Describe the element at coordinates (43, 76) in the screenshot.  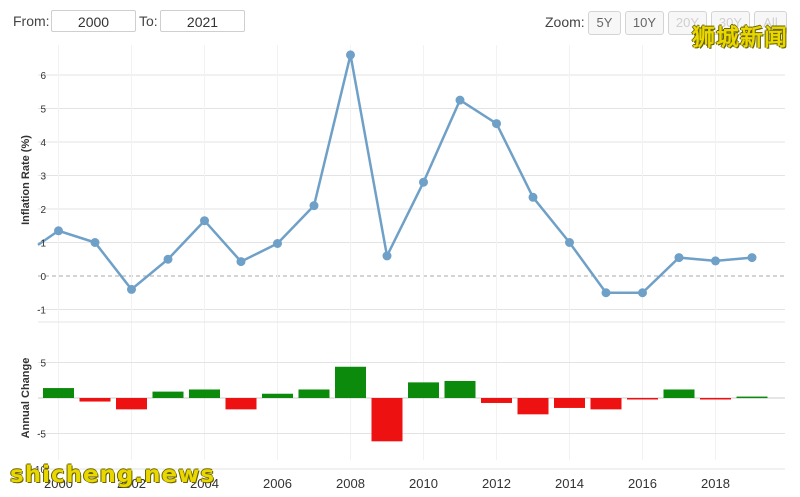
I see `y-tick-label-top: 6` at that location.